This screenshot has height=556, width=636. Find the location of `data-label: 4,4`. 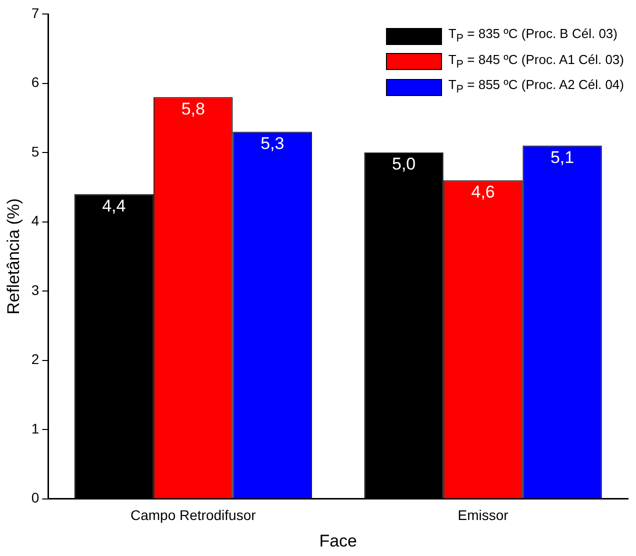

data-label: 4,4 is located at coordinates (114, 206).